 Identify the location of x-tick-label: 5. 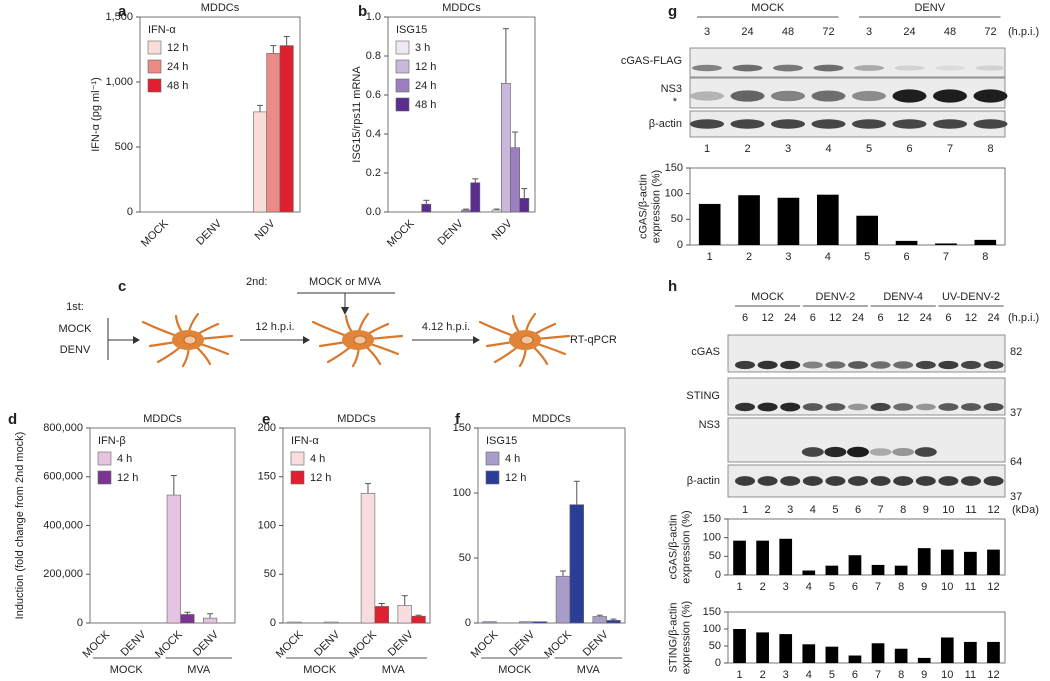
(867, 257).